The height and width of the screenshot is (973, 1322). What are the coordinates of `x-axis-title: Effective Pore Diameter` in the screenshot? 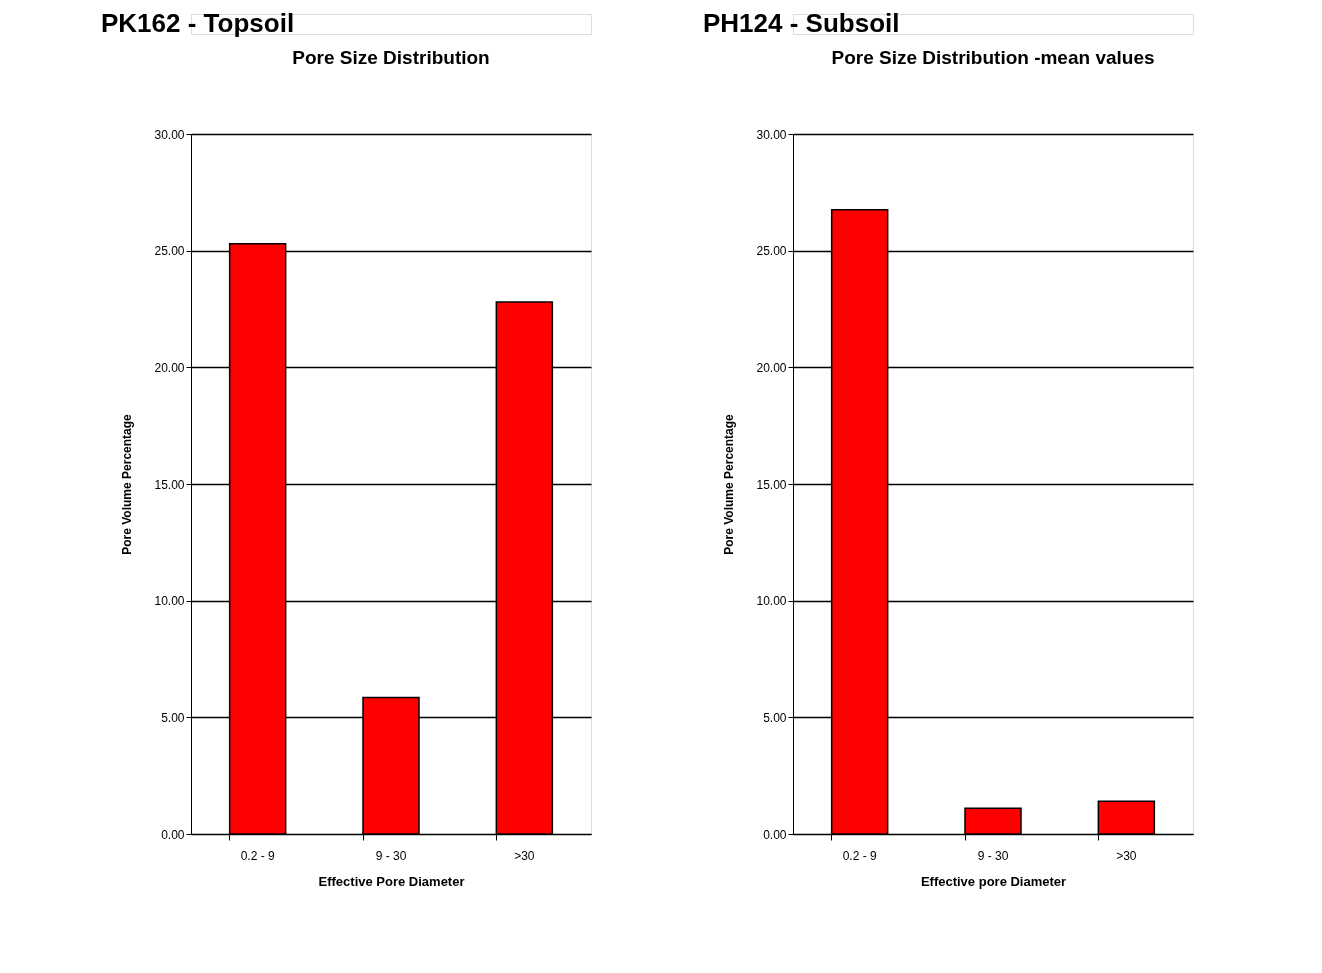 It's located at (391, 881).